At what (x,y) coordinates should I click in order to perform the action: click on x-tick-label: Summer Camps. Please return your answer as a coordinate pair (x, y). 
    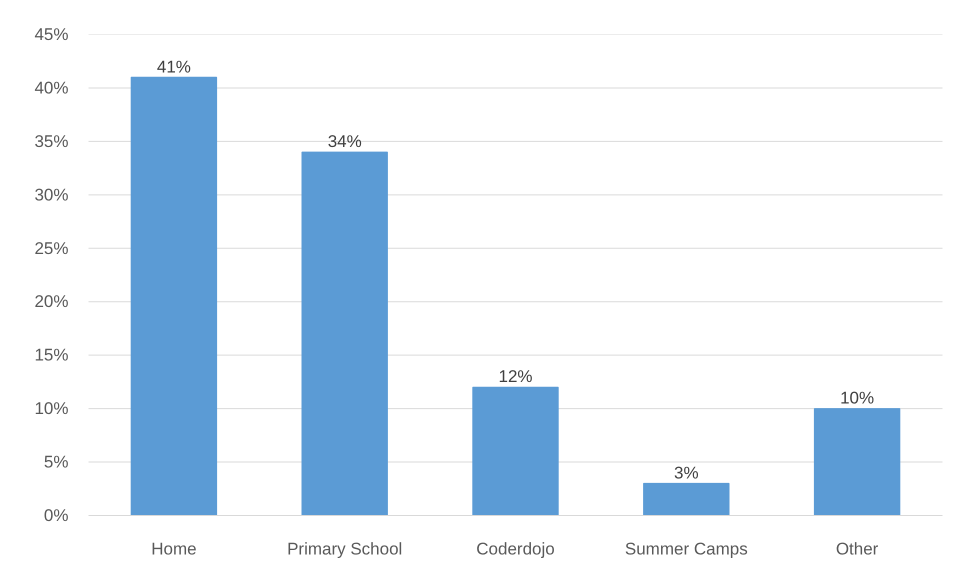
    Looking at the image, I should click on (686, 549).